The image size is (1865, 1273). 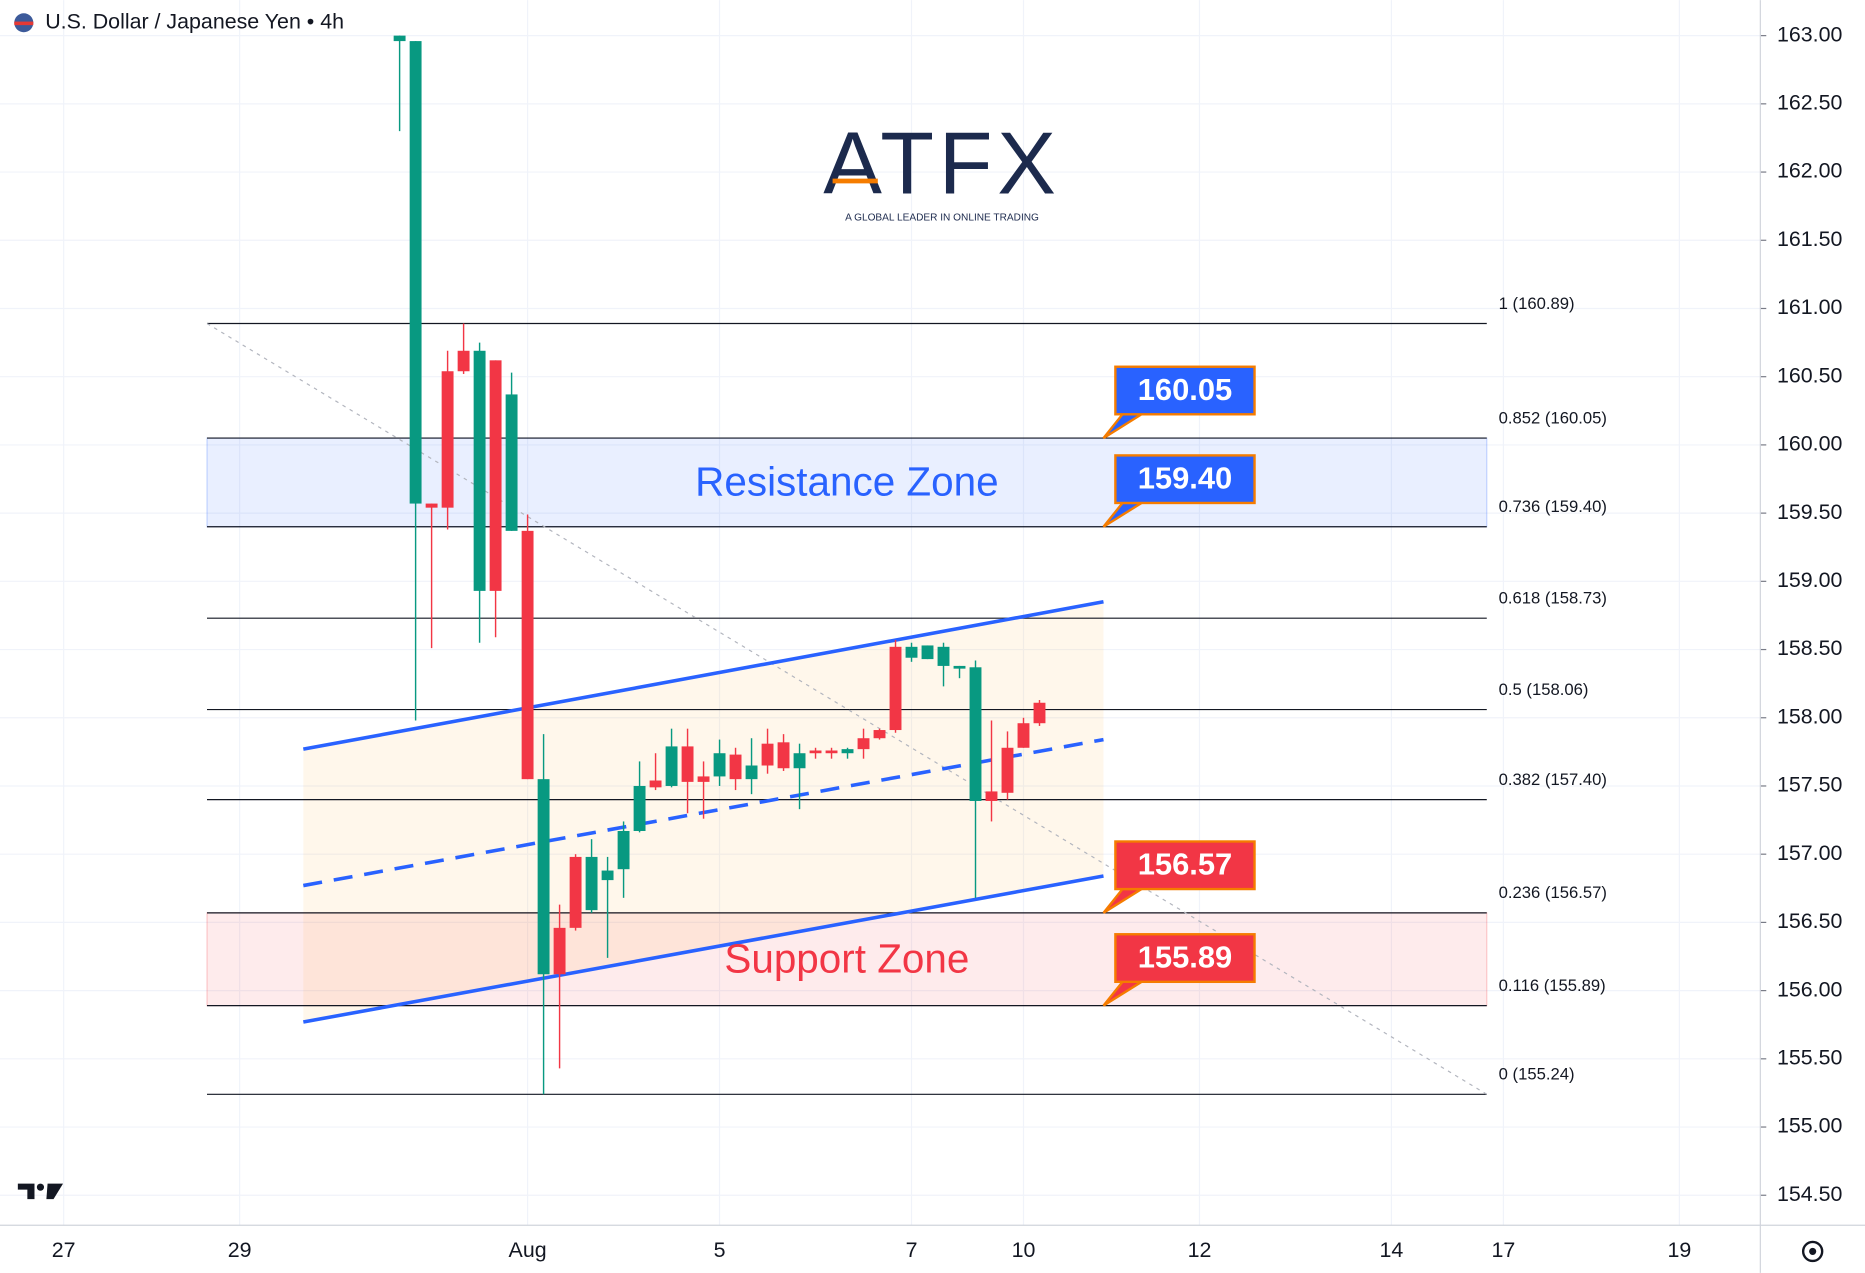 I want to click on y-tick-label: 160.00, so click(x=1810, y=444).